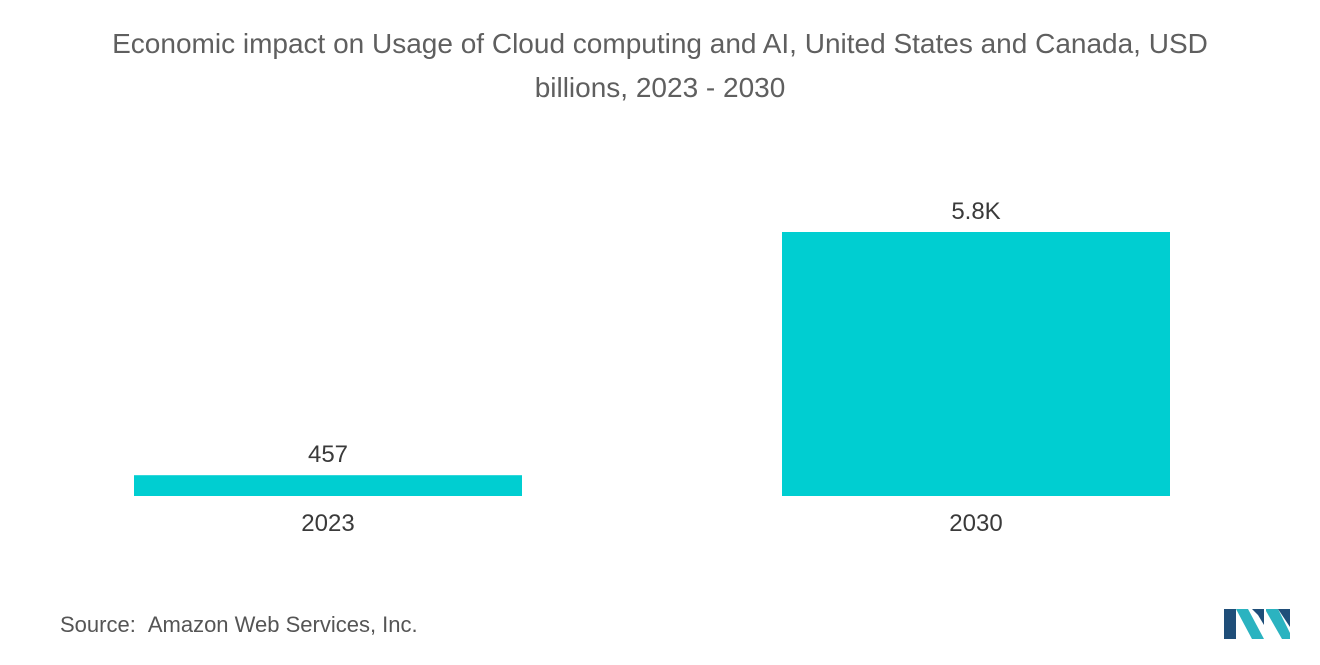  I want to click on source-text: Amazon Web Services, Inc., so click(282, 624).